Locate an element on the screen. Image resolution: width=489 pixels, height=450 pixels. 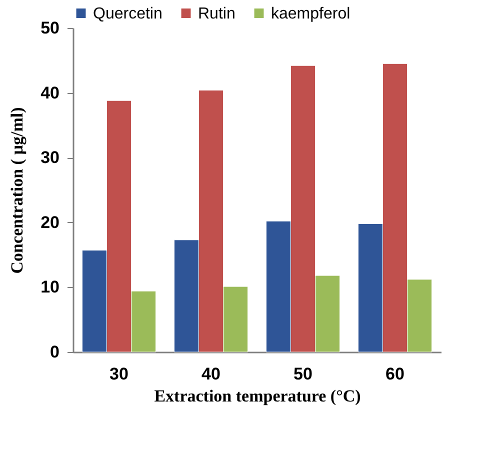
y-tick-label: 50 is located at coordinates (50, 28).